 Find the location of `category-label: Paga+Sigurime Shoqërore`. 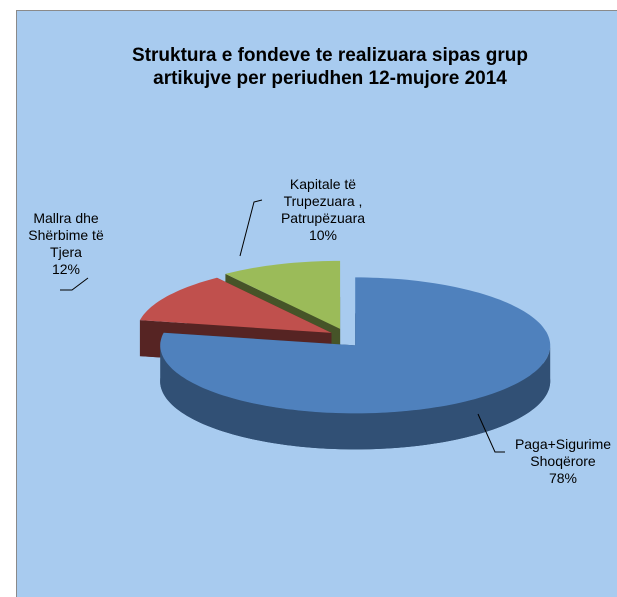

category-label: Paga+Sigurime Shoqërore is located at coordinates (563, 452).